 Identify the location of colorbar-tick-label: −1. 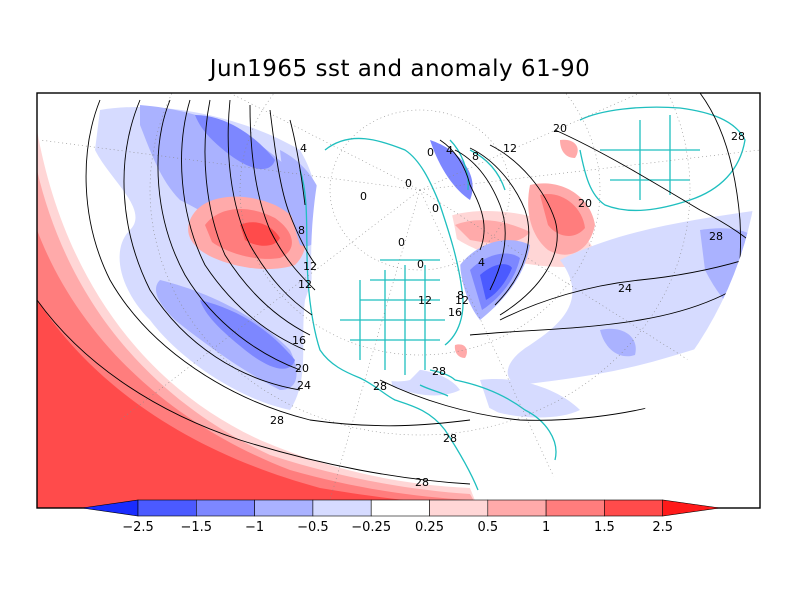
(254, 527).